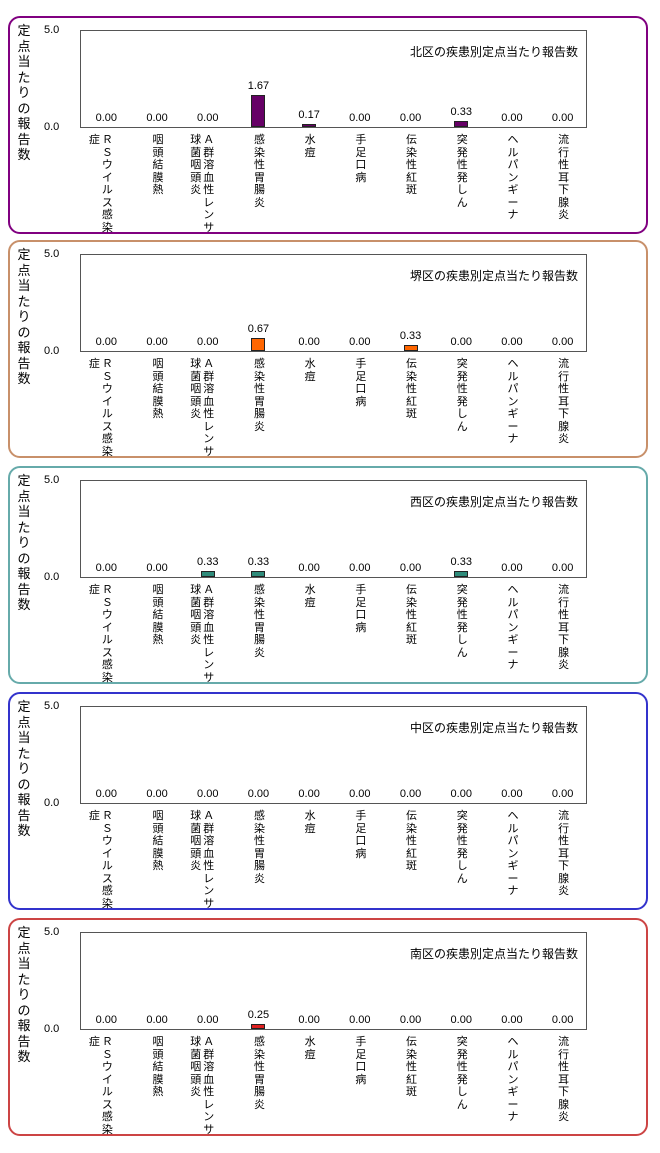  Describe the element at coordinates (258, 1015) in the screenshot. I see `data-label: 0.25` at that location.